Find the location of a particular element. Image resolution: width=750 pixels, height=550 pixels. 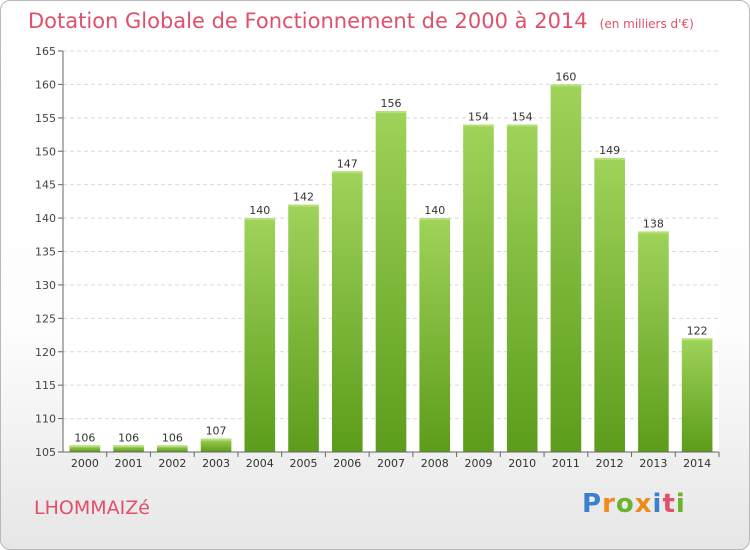

data-label-2010: 154 is located at coordinates (522, 117).